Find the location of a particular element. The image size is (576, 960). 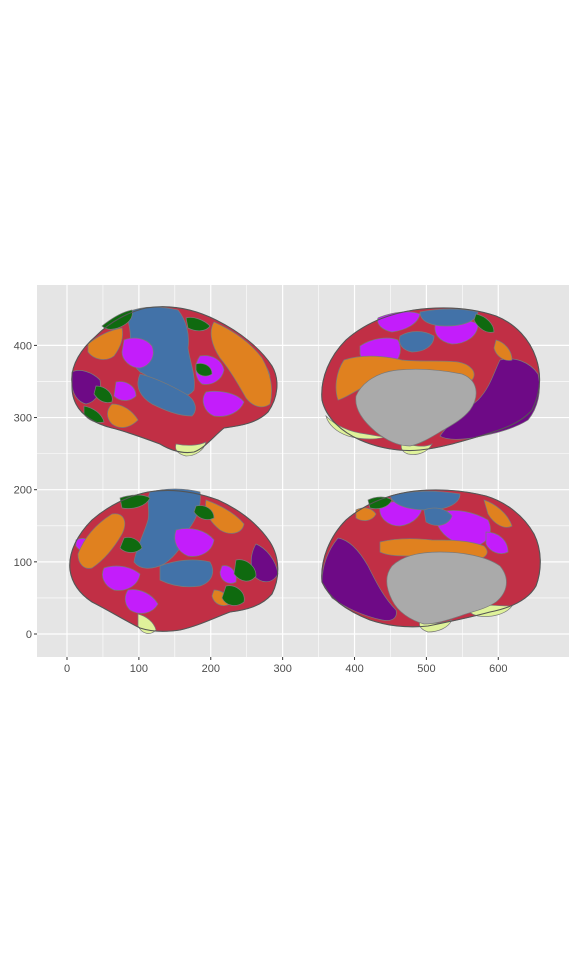

y-tick-label-200: 200 is located at coordinates (23, 491).